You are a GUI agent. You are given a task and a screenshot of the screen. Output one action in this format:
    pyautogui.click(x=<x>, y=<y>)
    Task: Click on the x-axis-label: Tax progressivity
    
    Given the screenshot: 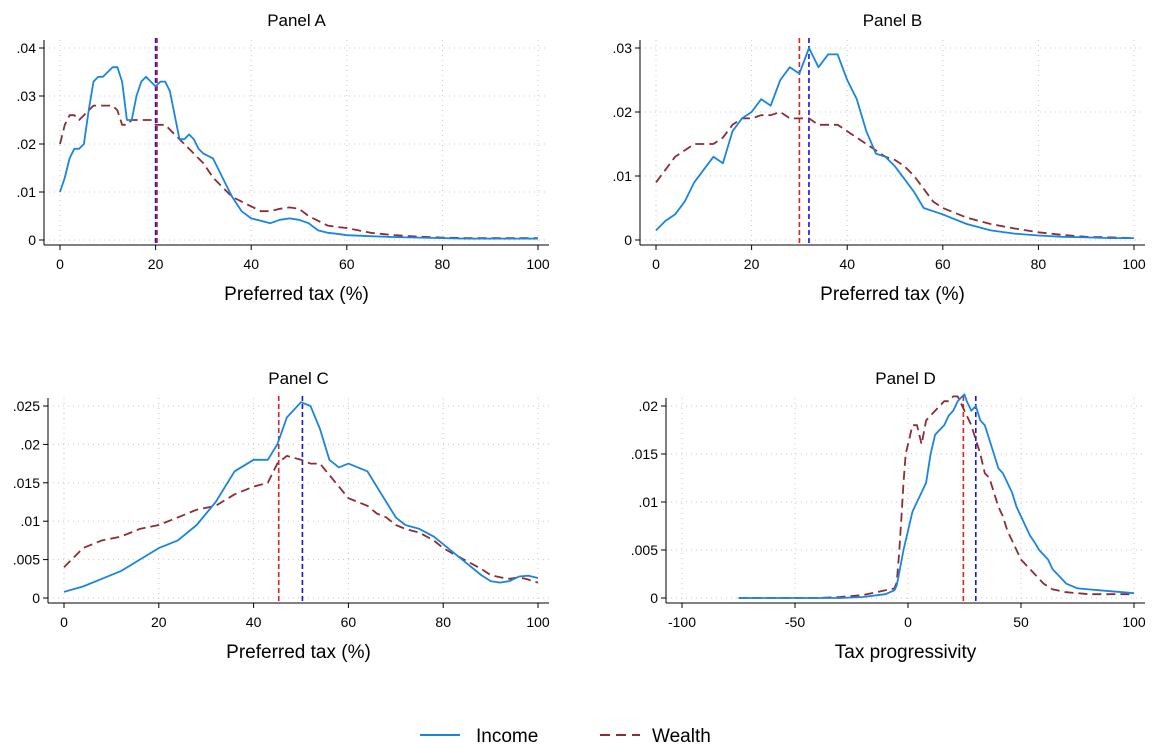 What is the action you would take?
    pyautogui.click(x=906, y=652)
    